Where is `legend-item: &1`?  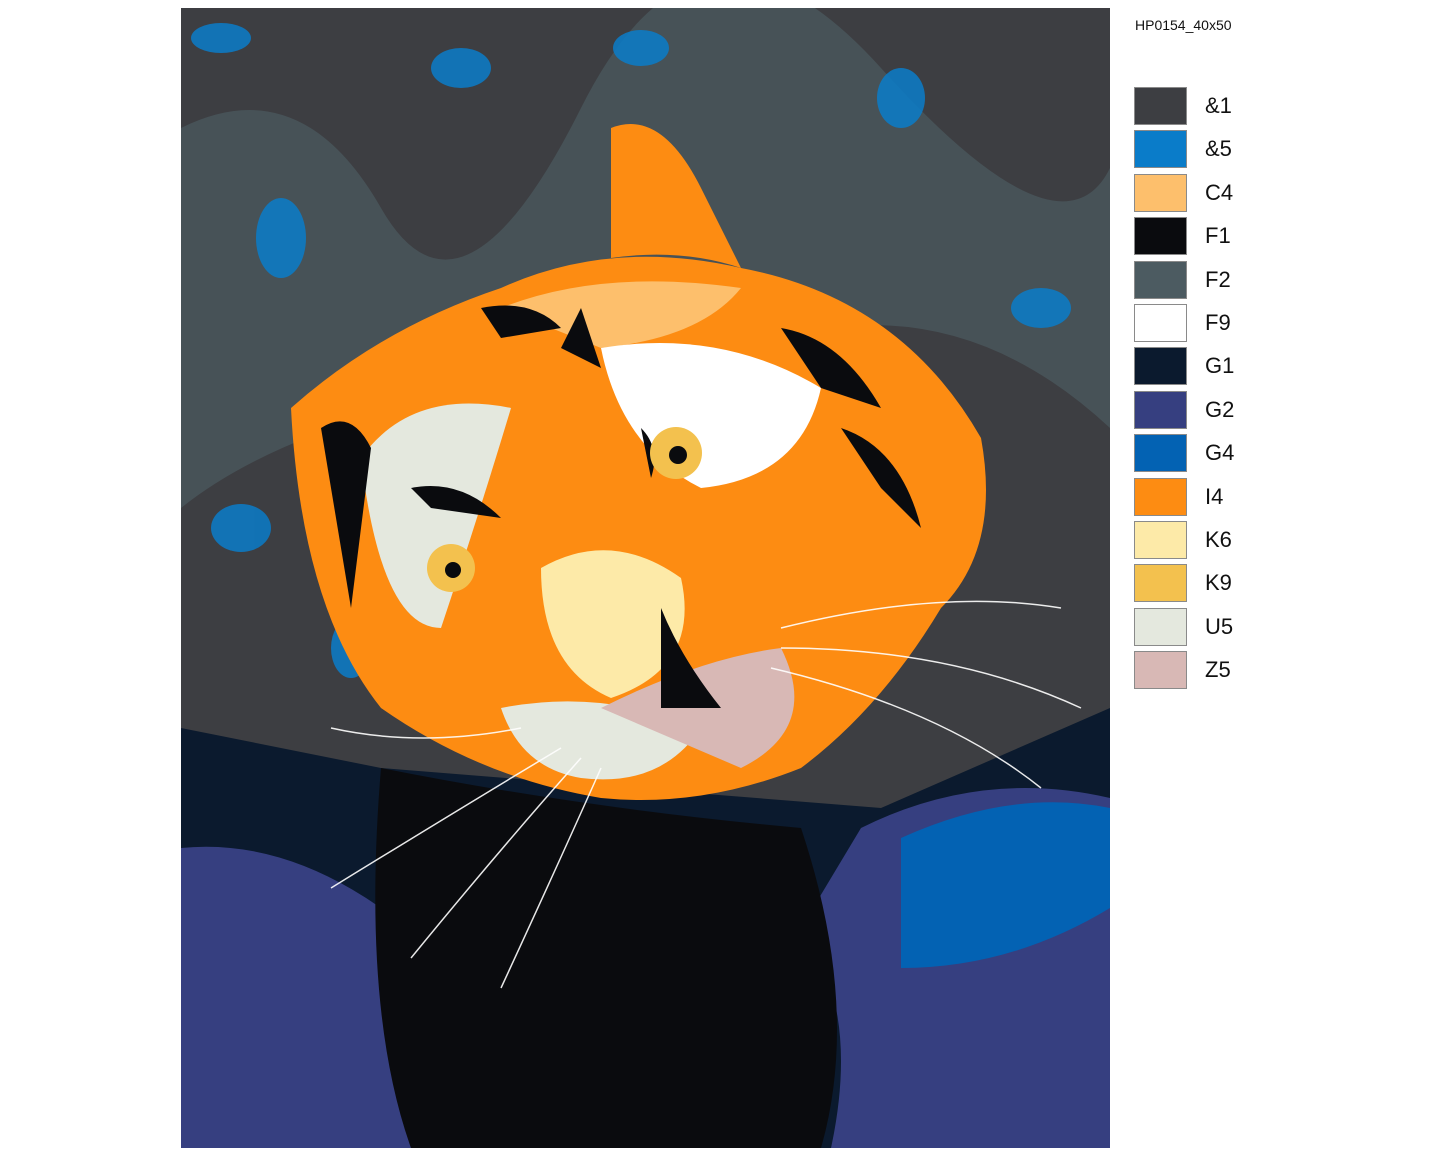
legend-item: &1 is located at coordinates (1184, 106).